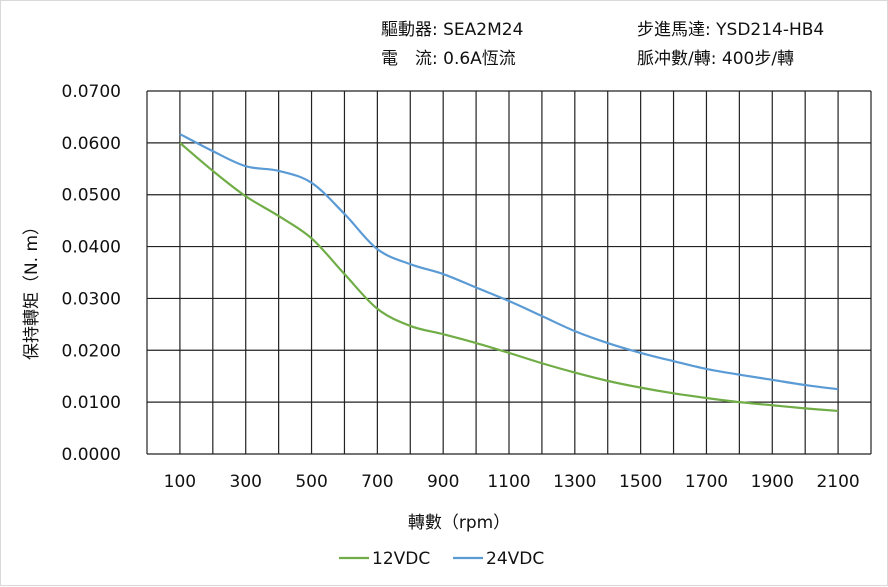 The width and height of the screenshot is (888, 587). Describe the element at coordinates (91, 299) in the screenshot. I see `y-tick-label: 0.0300` at that location.